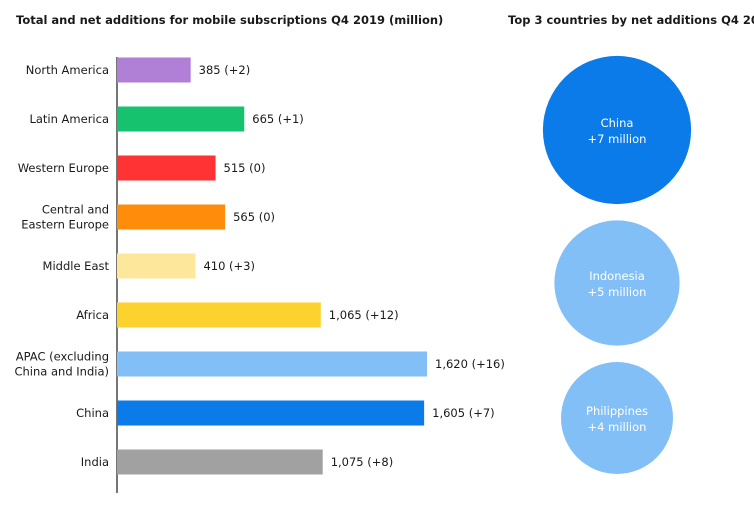 This screenshot has width=754, height=505. Describe the element at coordinates (92, 315) in the screenshot. I see `category-label-5: Africa` at that location.